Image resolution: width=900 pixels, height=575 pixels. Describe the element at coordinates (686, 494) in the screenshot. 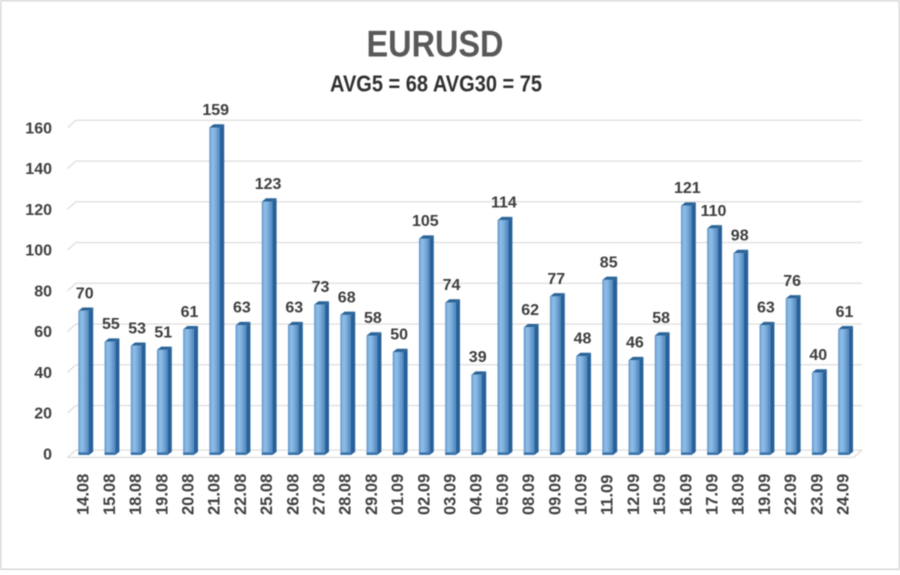

I see `svg-text: 16.09` at that location.